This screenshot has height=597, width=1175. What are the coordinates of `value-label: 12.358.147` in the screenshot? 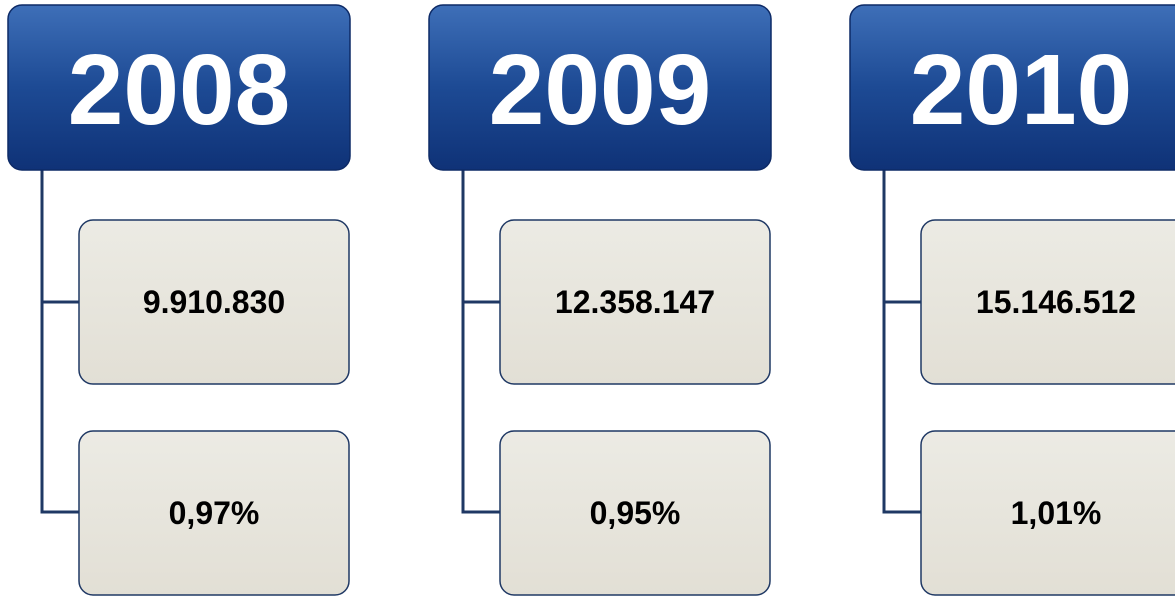 It's located at (635, 302).